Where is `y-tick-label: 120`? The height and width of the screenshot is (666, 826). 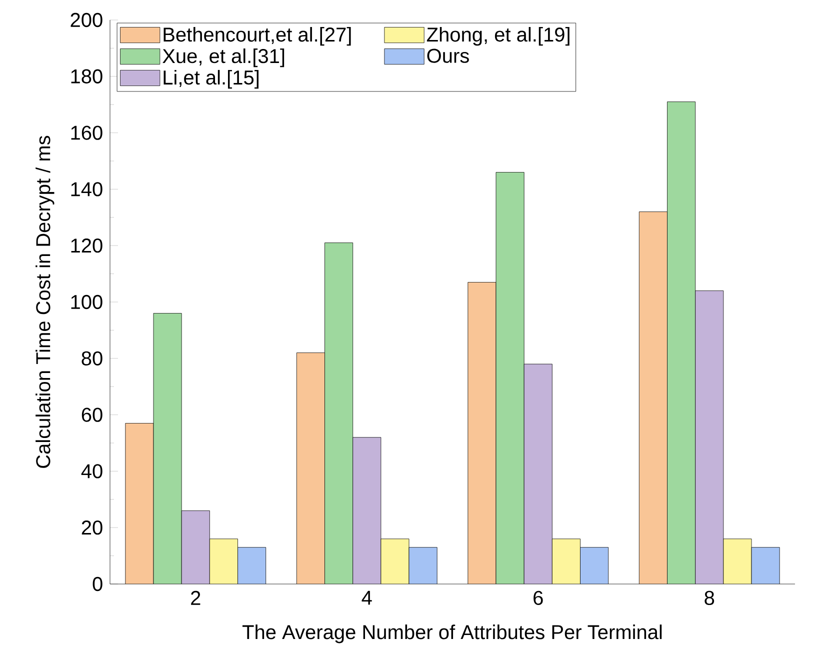 y-tick-label: 120 is located at coordinates (86, 245).